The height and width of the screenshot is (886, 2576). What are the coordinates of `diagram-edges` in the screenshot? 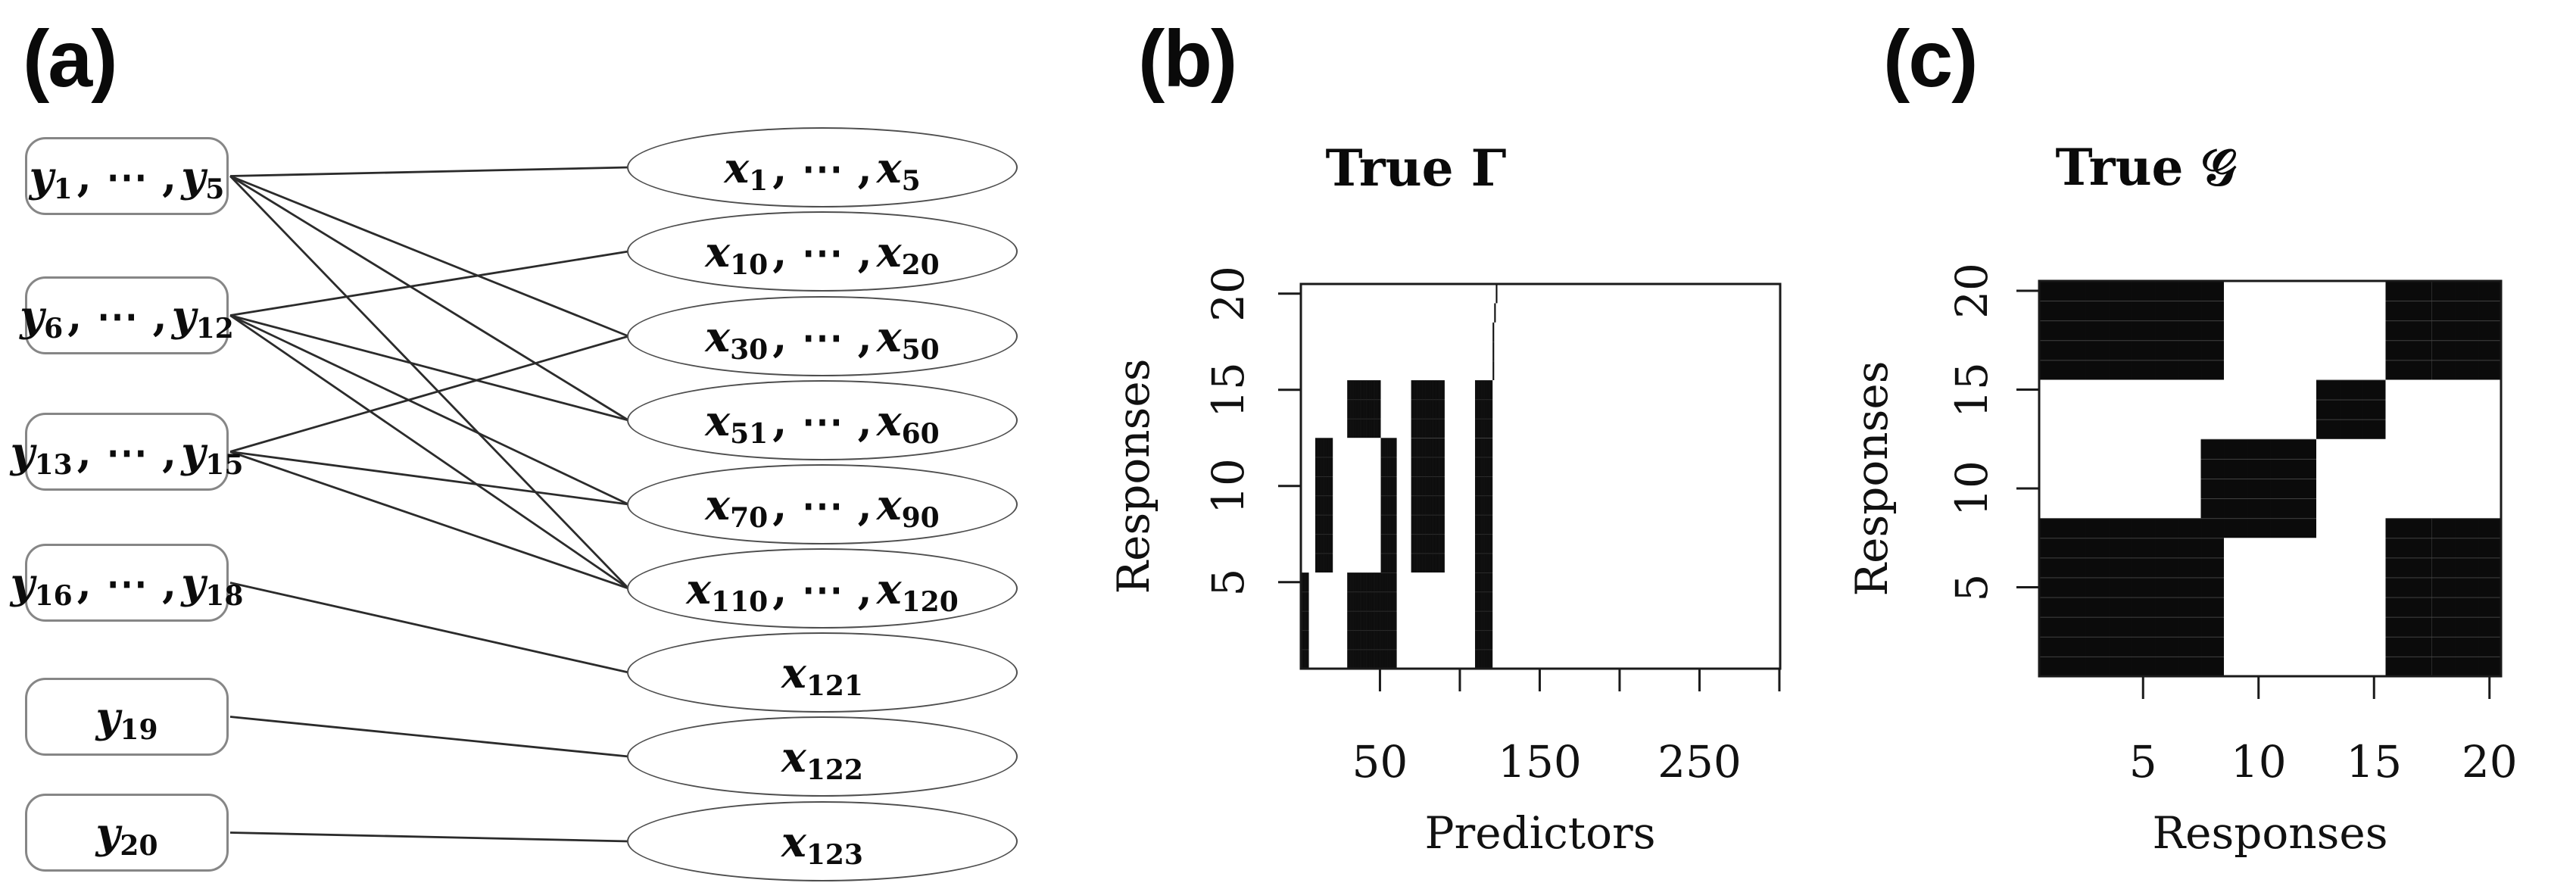 It's located at (429, 504).